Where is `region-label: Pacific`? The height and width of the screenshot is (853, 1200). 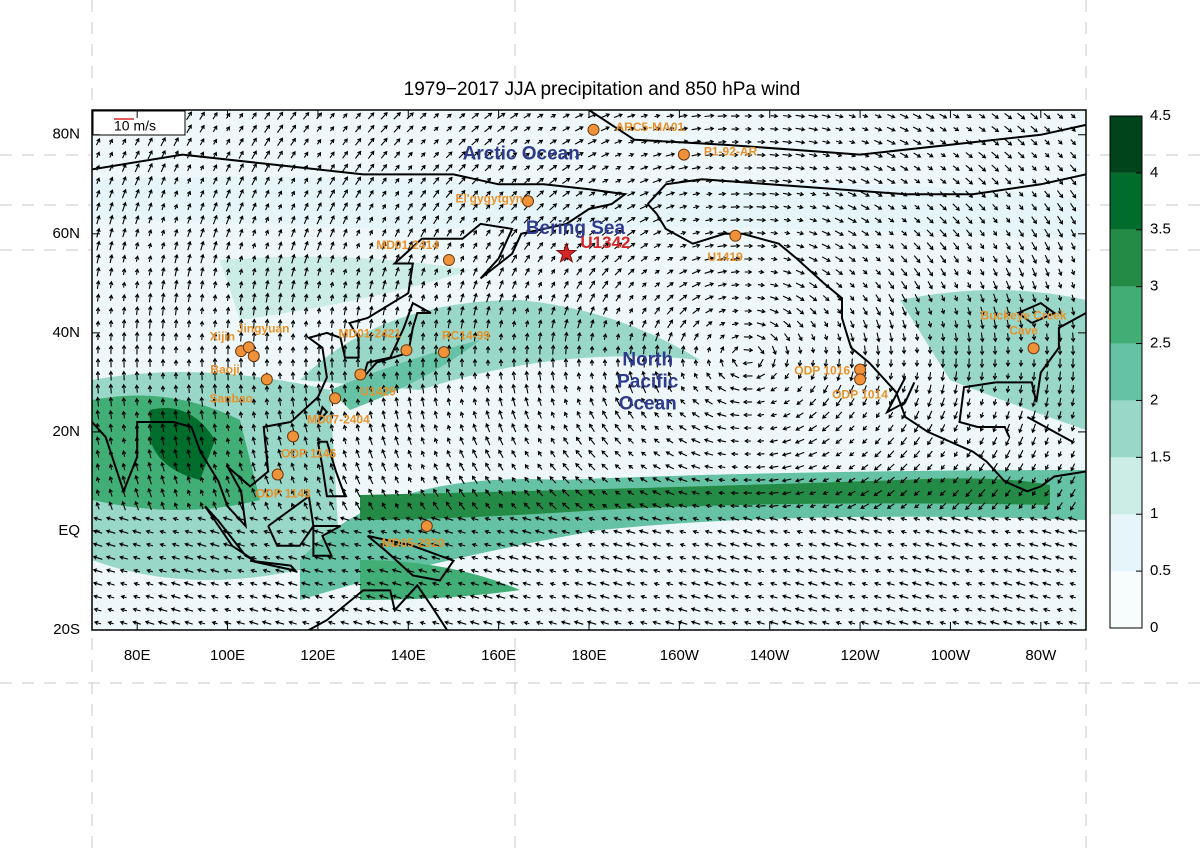 region-label: Pacific is located at coordinates (648, 381).